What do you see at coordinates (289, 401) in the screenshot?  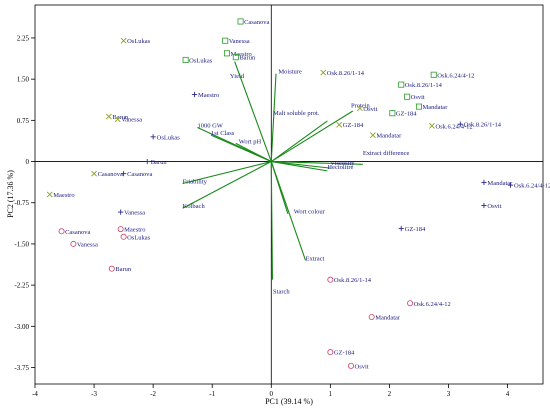 I see `x-axis-label: PC1 (39.14 %)` at bounding box center [289, 401].